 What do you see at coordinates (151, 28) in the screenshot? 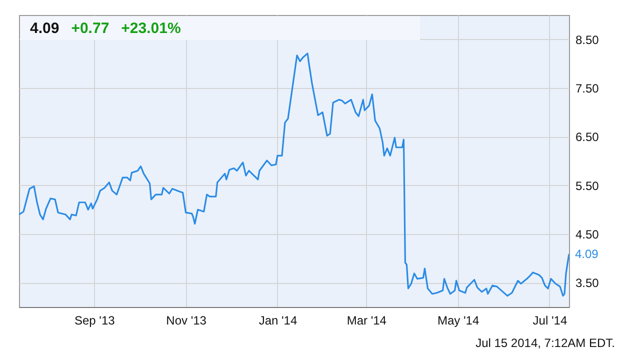
I see `annotation: +23.01%` at bounding box center [151, 28].